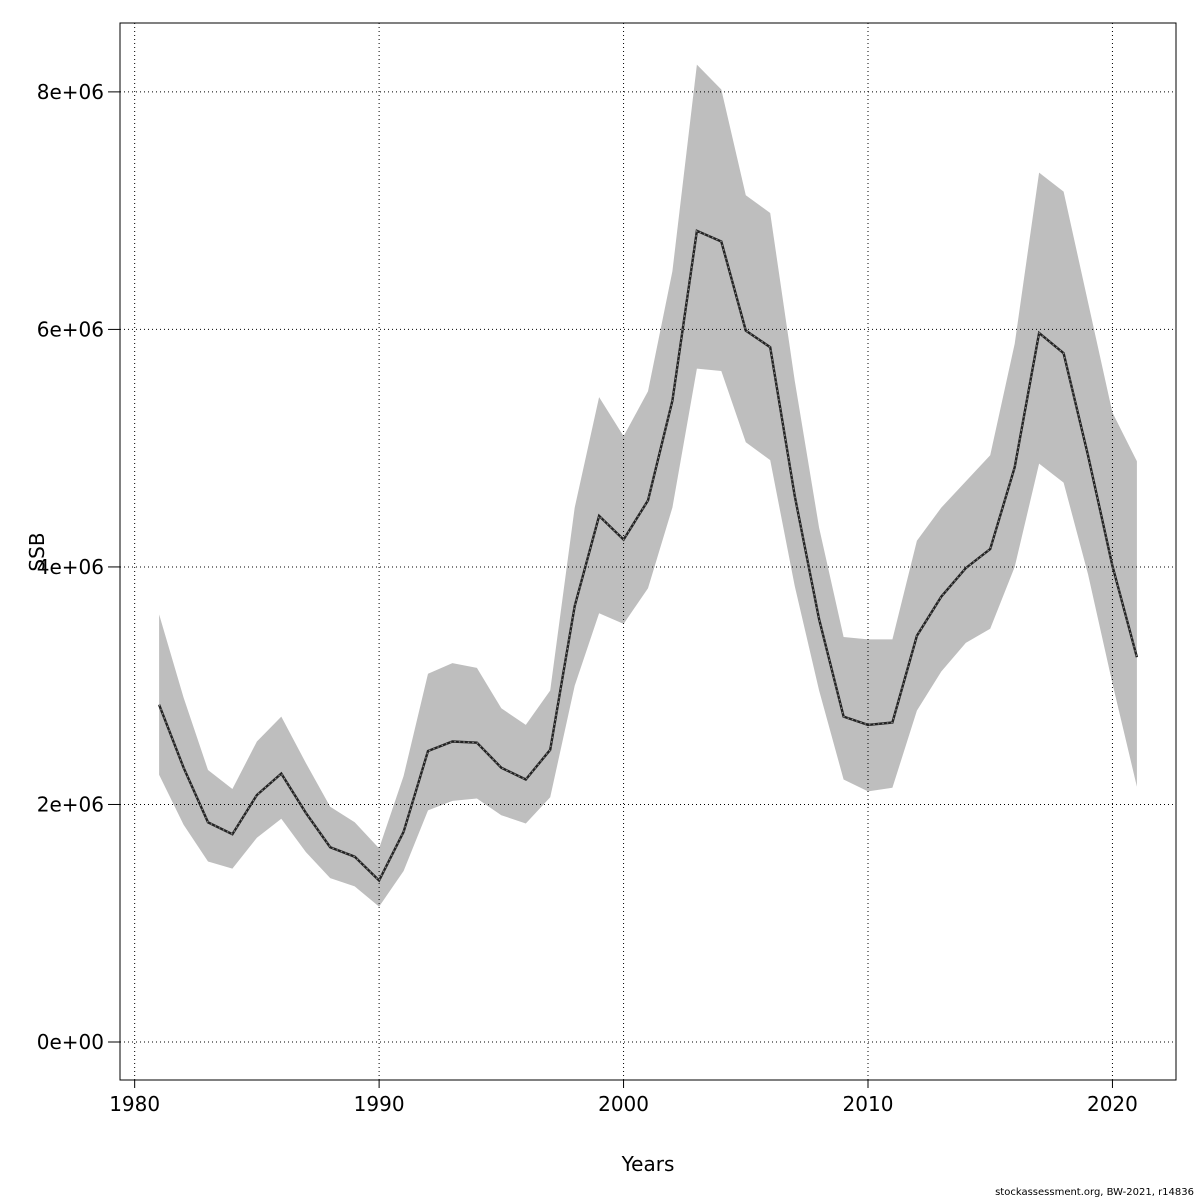  Describe the element at coordinates (623, 1104) in the screenshot. I see `x-tick-label: 2000` at that location.